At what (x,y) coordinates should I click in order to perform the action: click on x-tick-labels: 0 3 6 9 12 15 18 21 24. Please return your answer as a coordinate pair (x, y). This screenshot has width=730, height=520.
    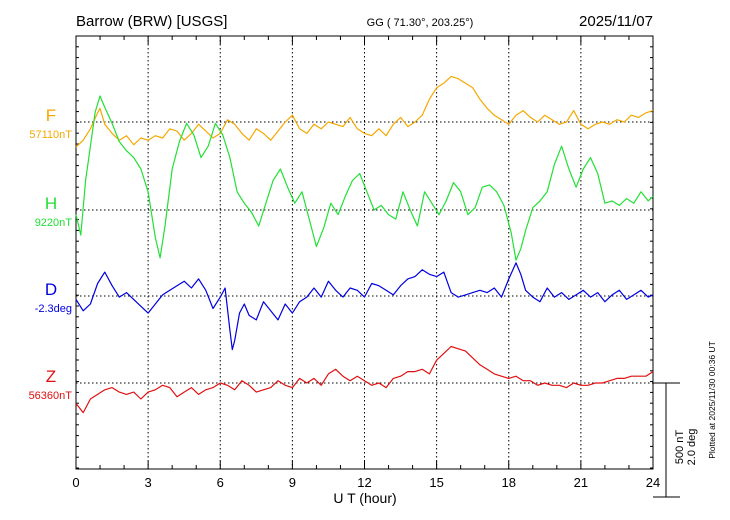
    Looking at the image, I should click on (366, 482).